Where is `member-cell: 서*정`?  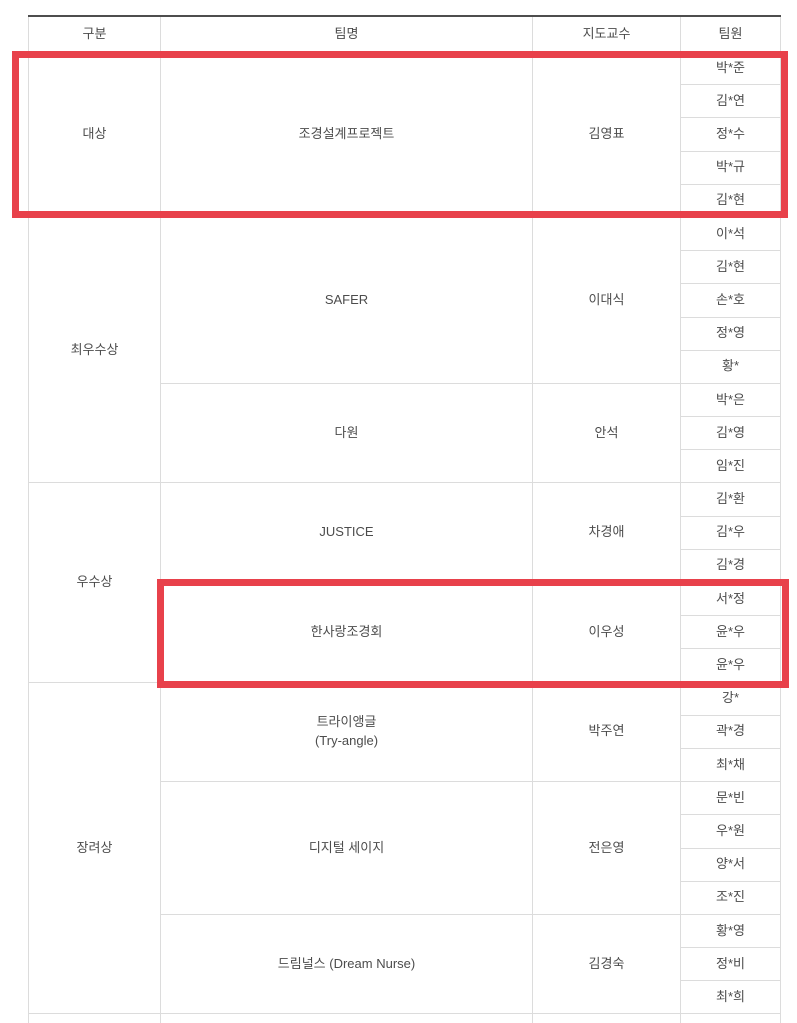
member-cell: 서*정 is located at coordinates (730, 599).